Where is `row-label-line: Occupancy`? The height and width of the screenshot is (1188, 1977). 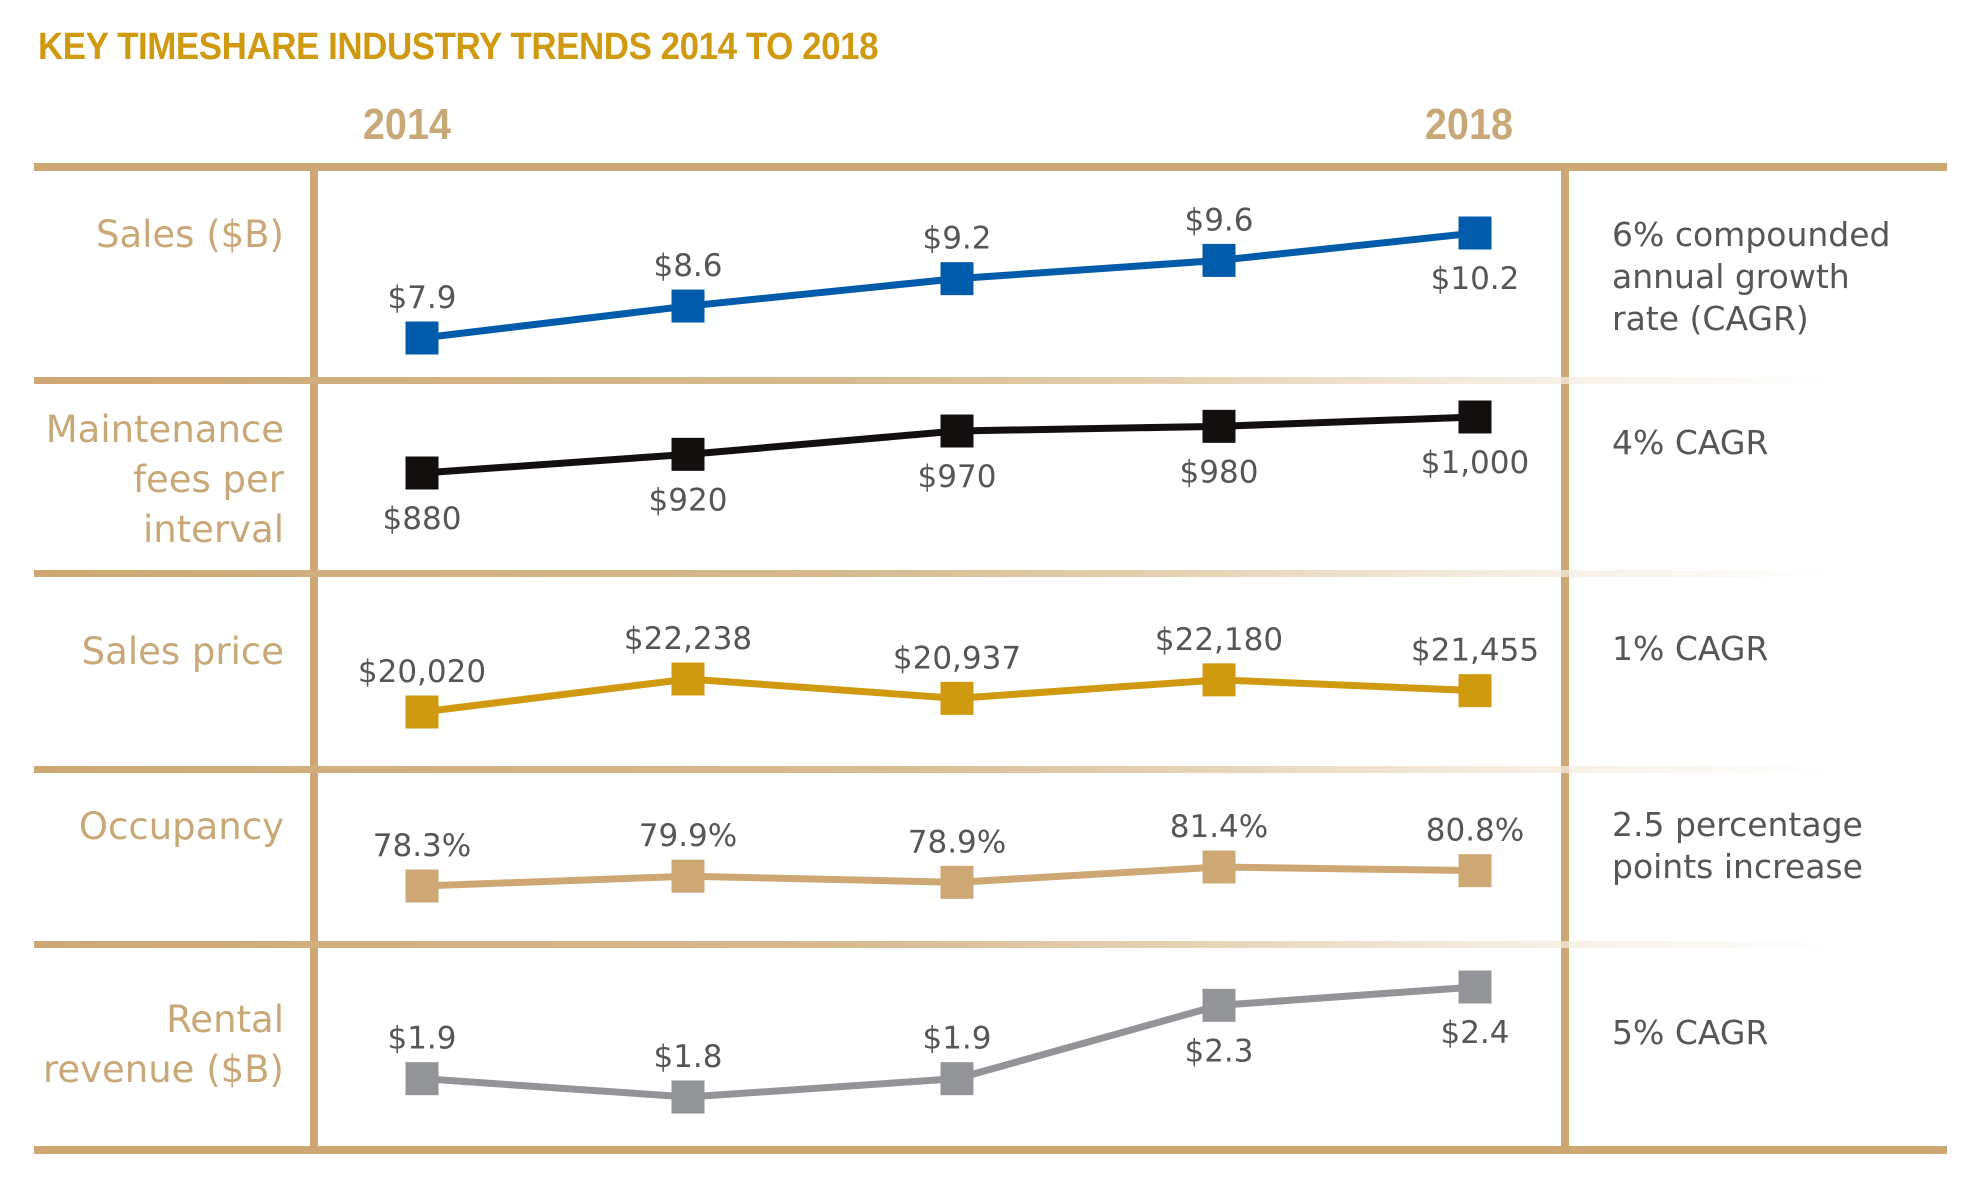 row-label-line: Occupancy is located at coordinates (181, 826).